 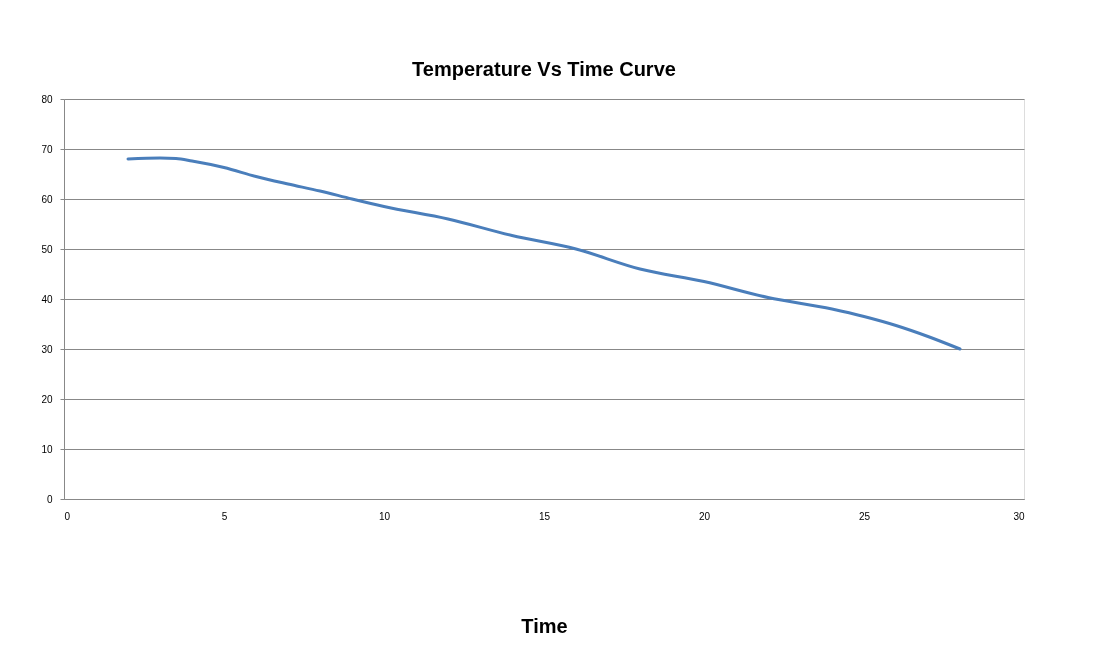 What do you see at coordinates (704, 516) in the screenshot?
I see `x-tick-label: 20` at bounding box center [704, 516].